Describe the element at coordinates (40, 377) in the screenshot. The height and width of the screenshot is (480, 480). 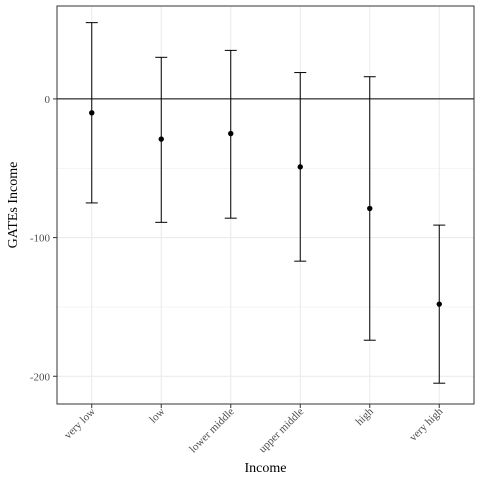
I see `y-tick-label: -200` at that location.